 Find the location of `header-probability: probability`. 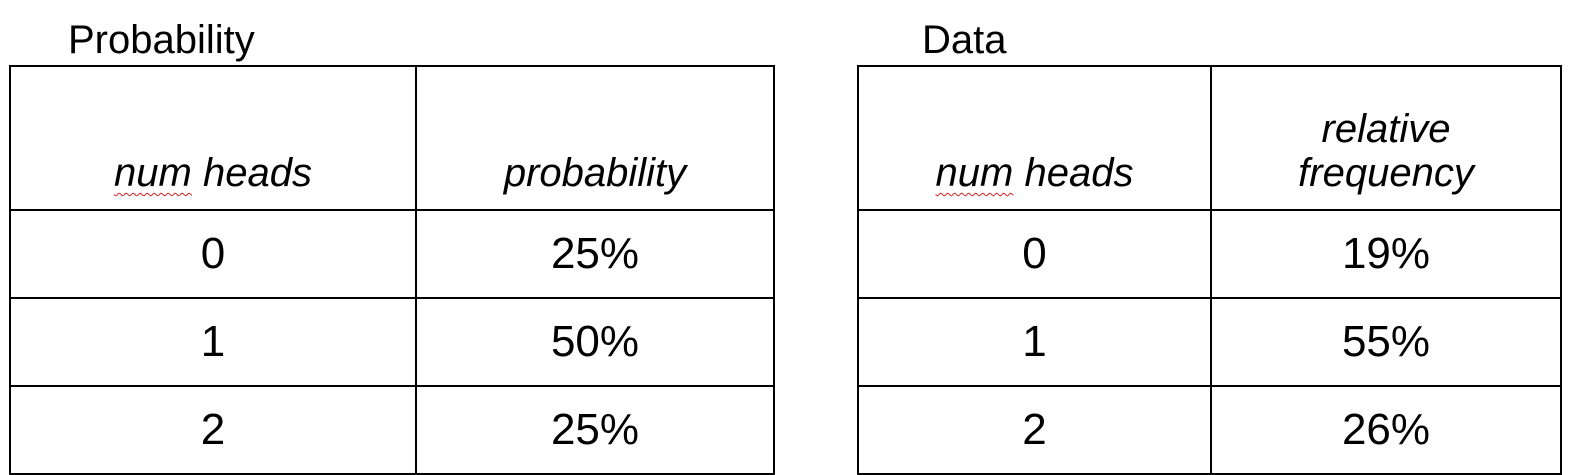

header-probability: probability is located at coordinates (595, 138).